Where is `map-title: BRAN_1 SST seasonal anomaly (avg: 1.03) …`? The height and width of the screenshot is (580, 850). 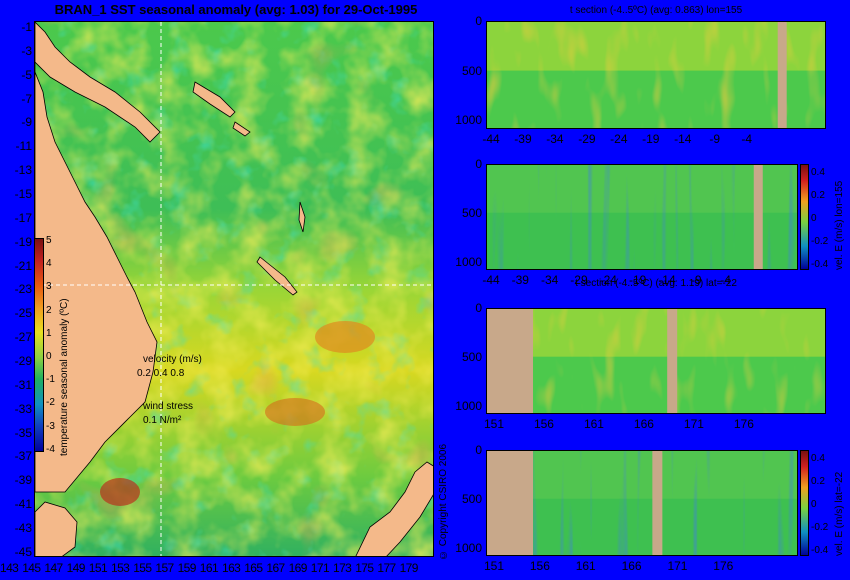 map-title: BRAN_1 SST seasonal anomaly (avg: 1.03) … is located at coordinates (236, 9).